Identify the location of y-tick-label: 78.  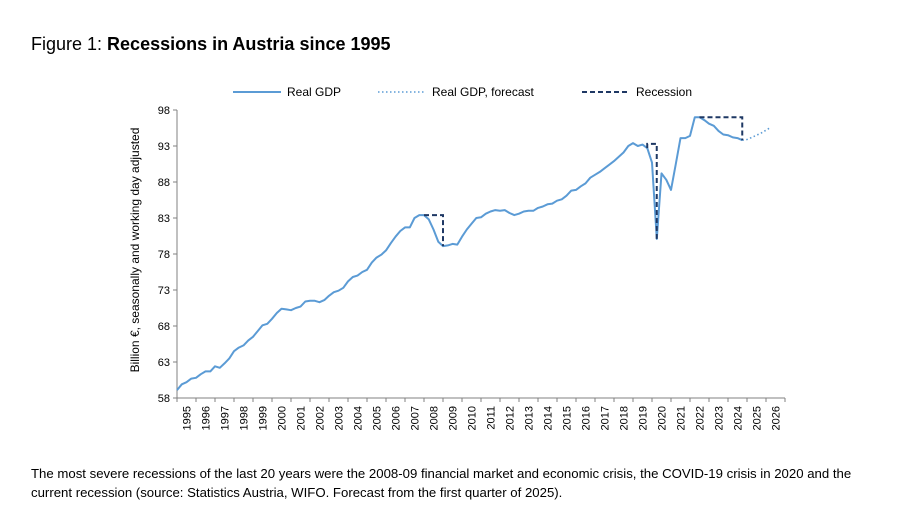
(164, 255).